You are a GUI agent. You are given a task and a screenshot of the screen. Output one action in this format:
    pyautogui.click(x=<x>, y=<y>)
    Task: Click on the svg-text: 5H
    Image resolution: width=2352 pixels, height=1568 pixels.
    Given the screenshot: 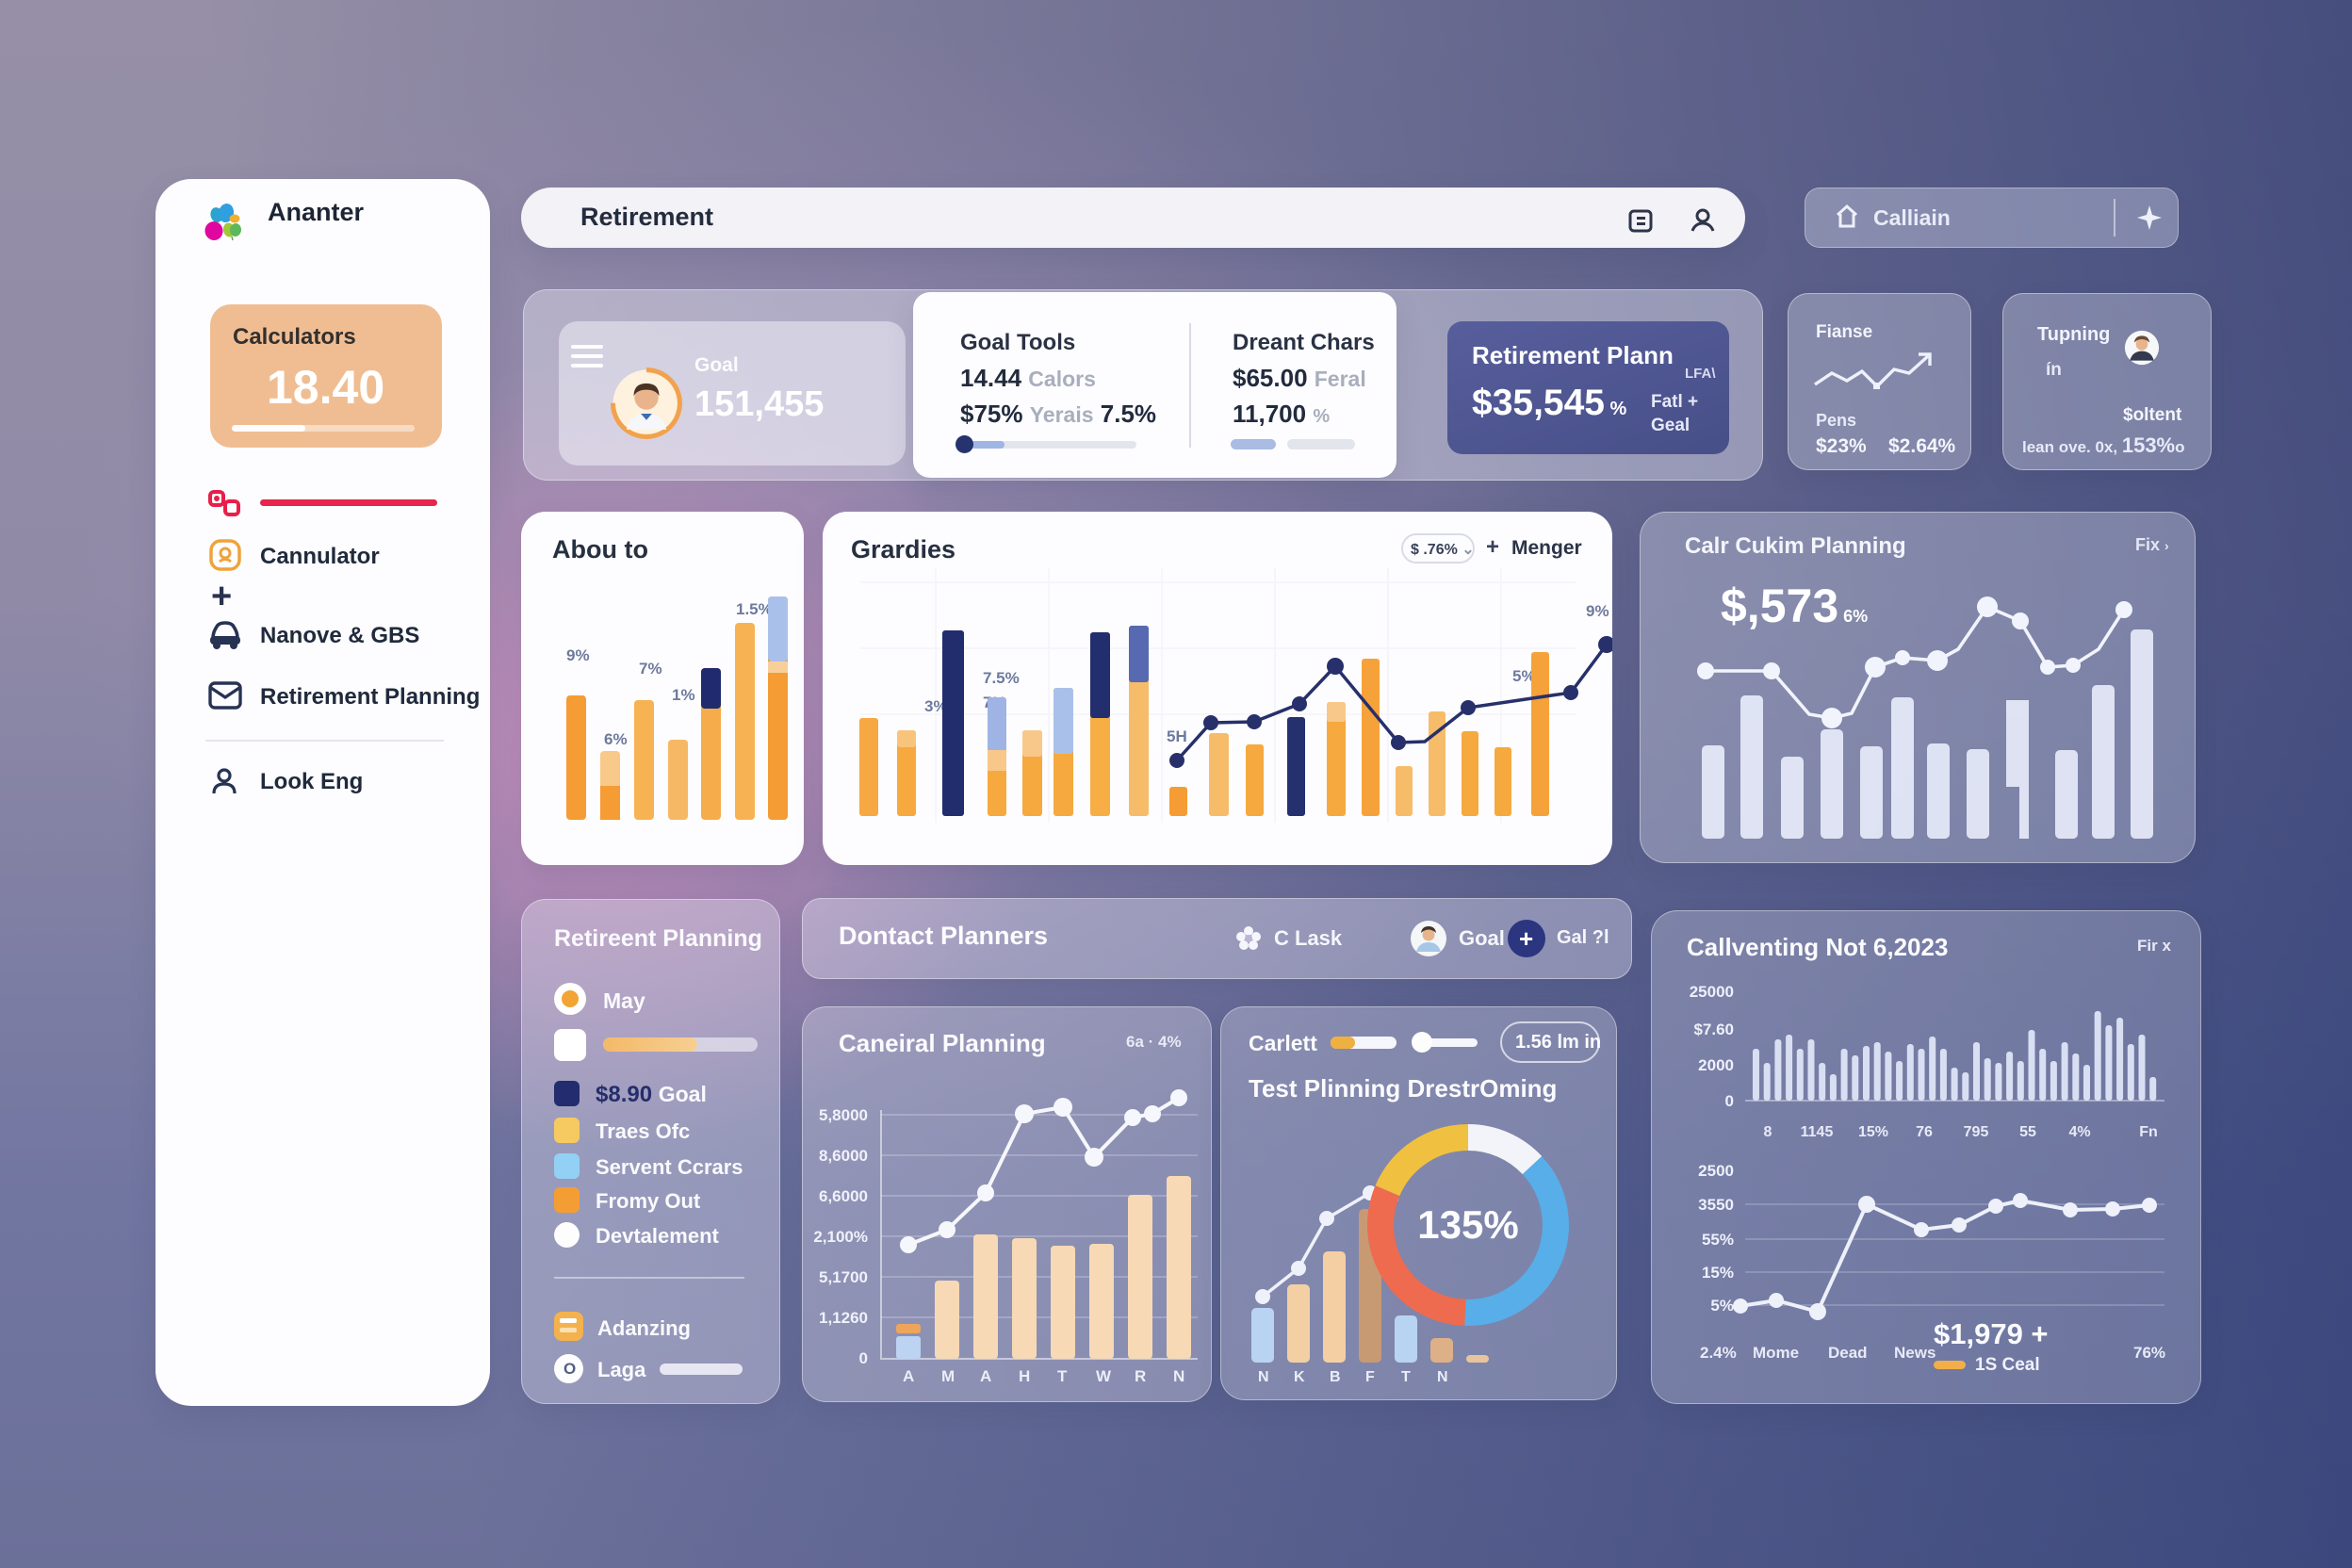 What is the action you would take?
    pyautogui.click(x=1177, y=736)
    